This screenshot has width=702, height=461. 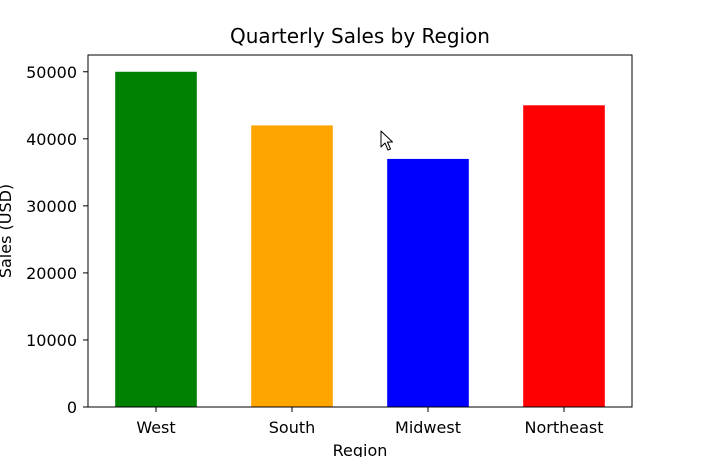 I want to click on x-tick-label: Midwest, so click(x=428, y=427).